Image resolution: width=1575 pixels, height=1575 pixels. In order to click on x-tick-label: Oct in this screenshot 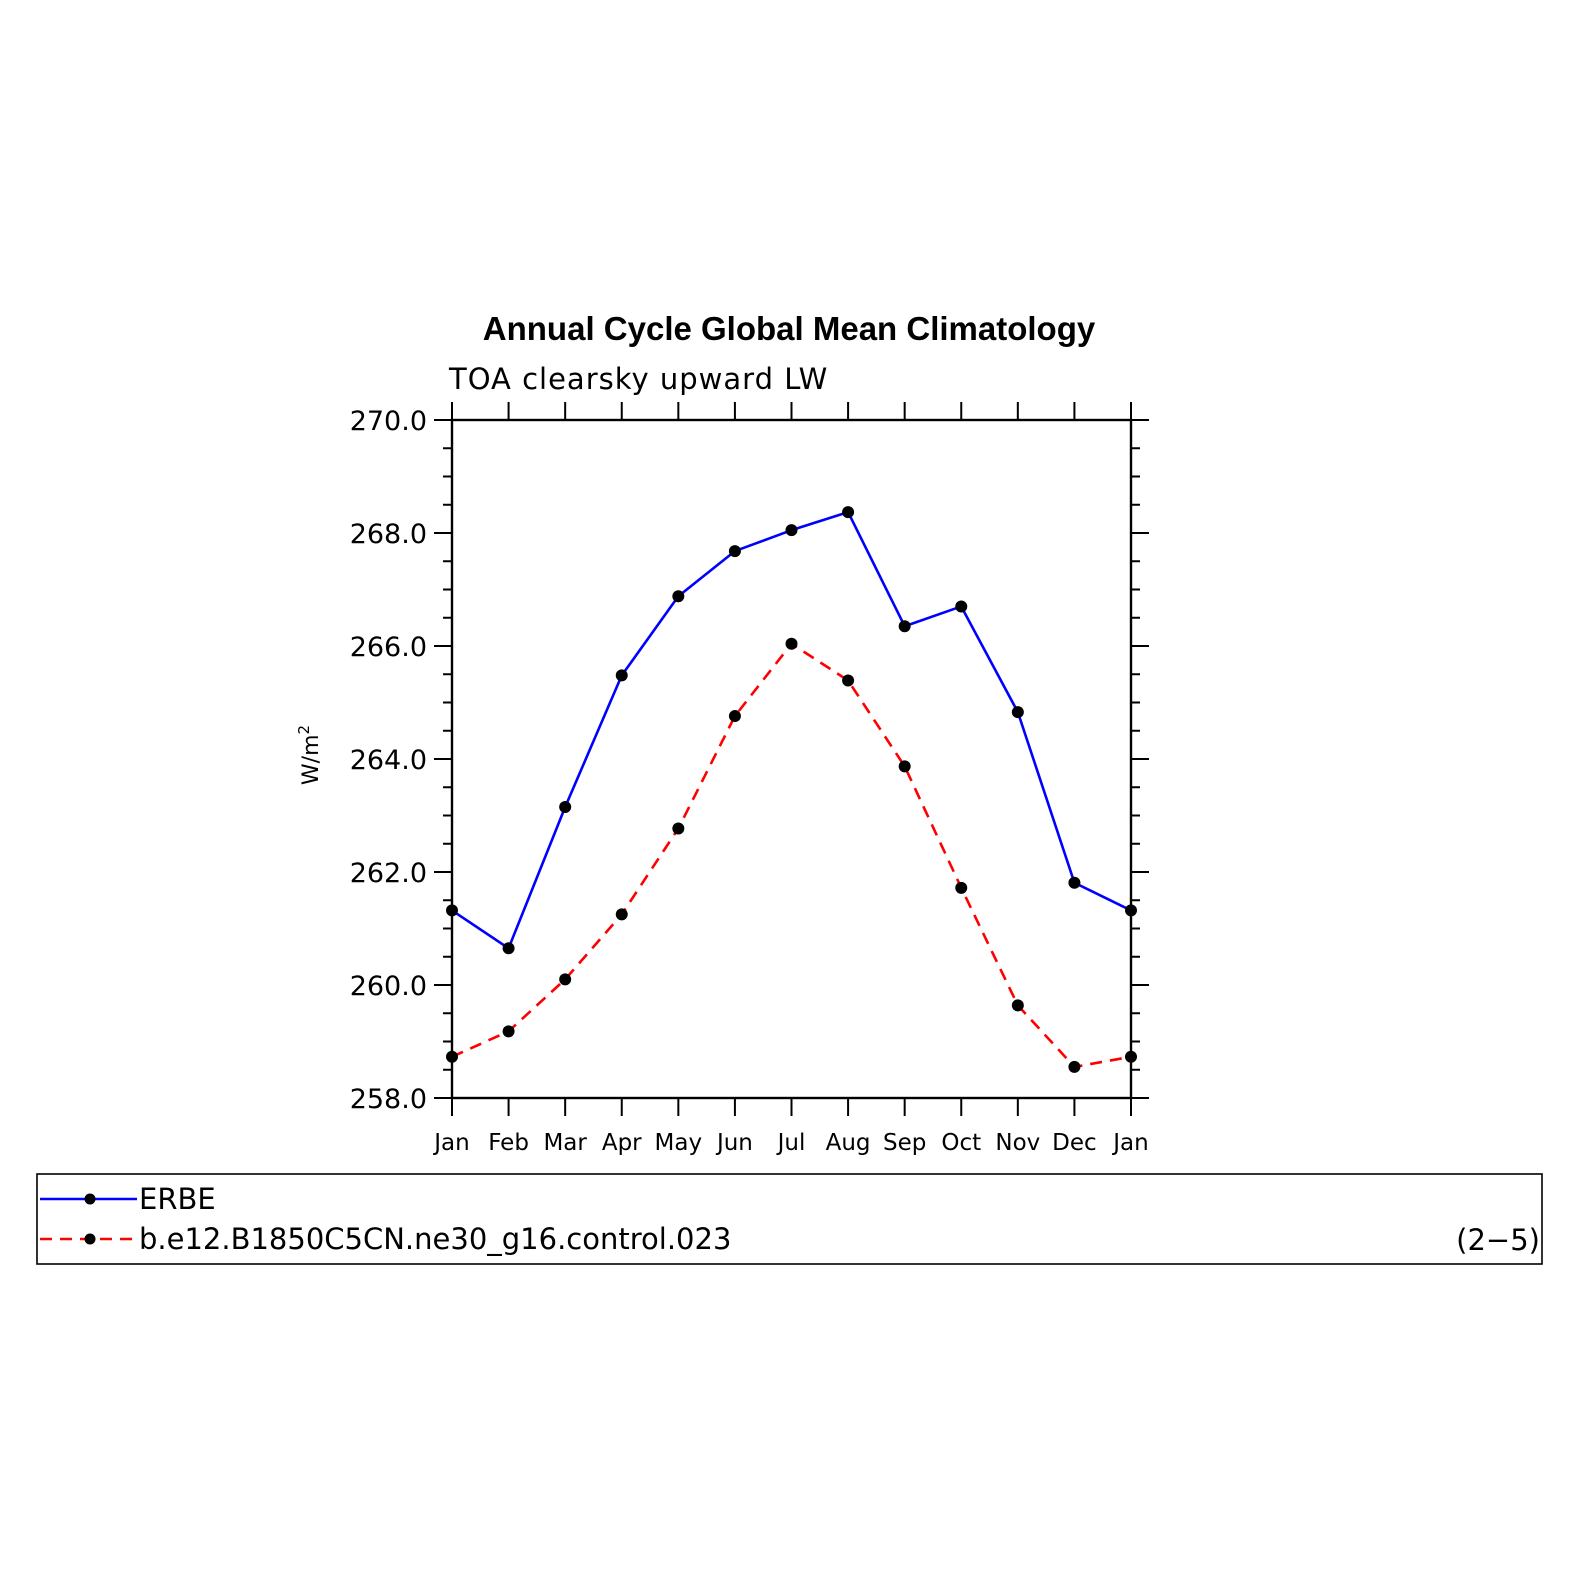, I will do `click(961, 1143)`.